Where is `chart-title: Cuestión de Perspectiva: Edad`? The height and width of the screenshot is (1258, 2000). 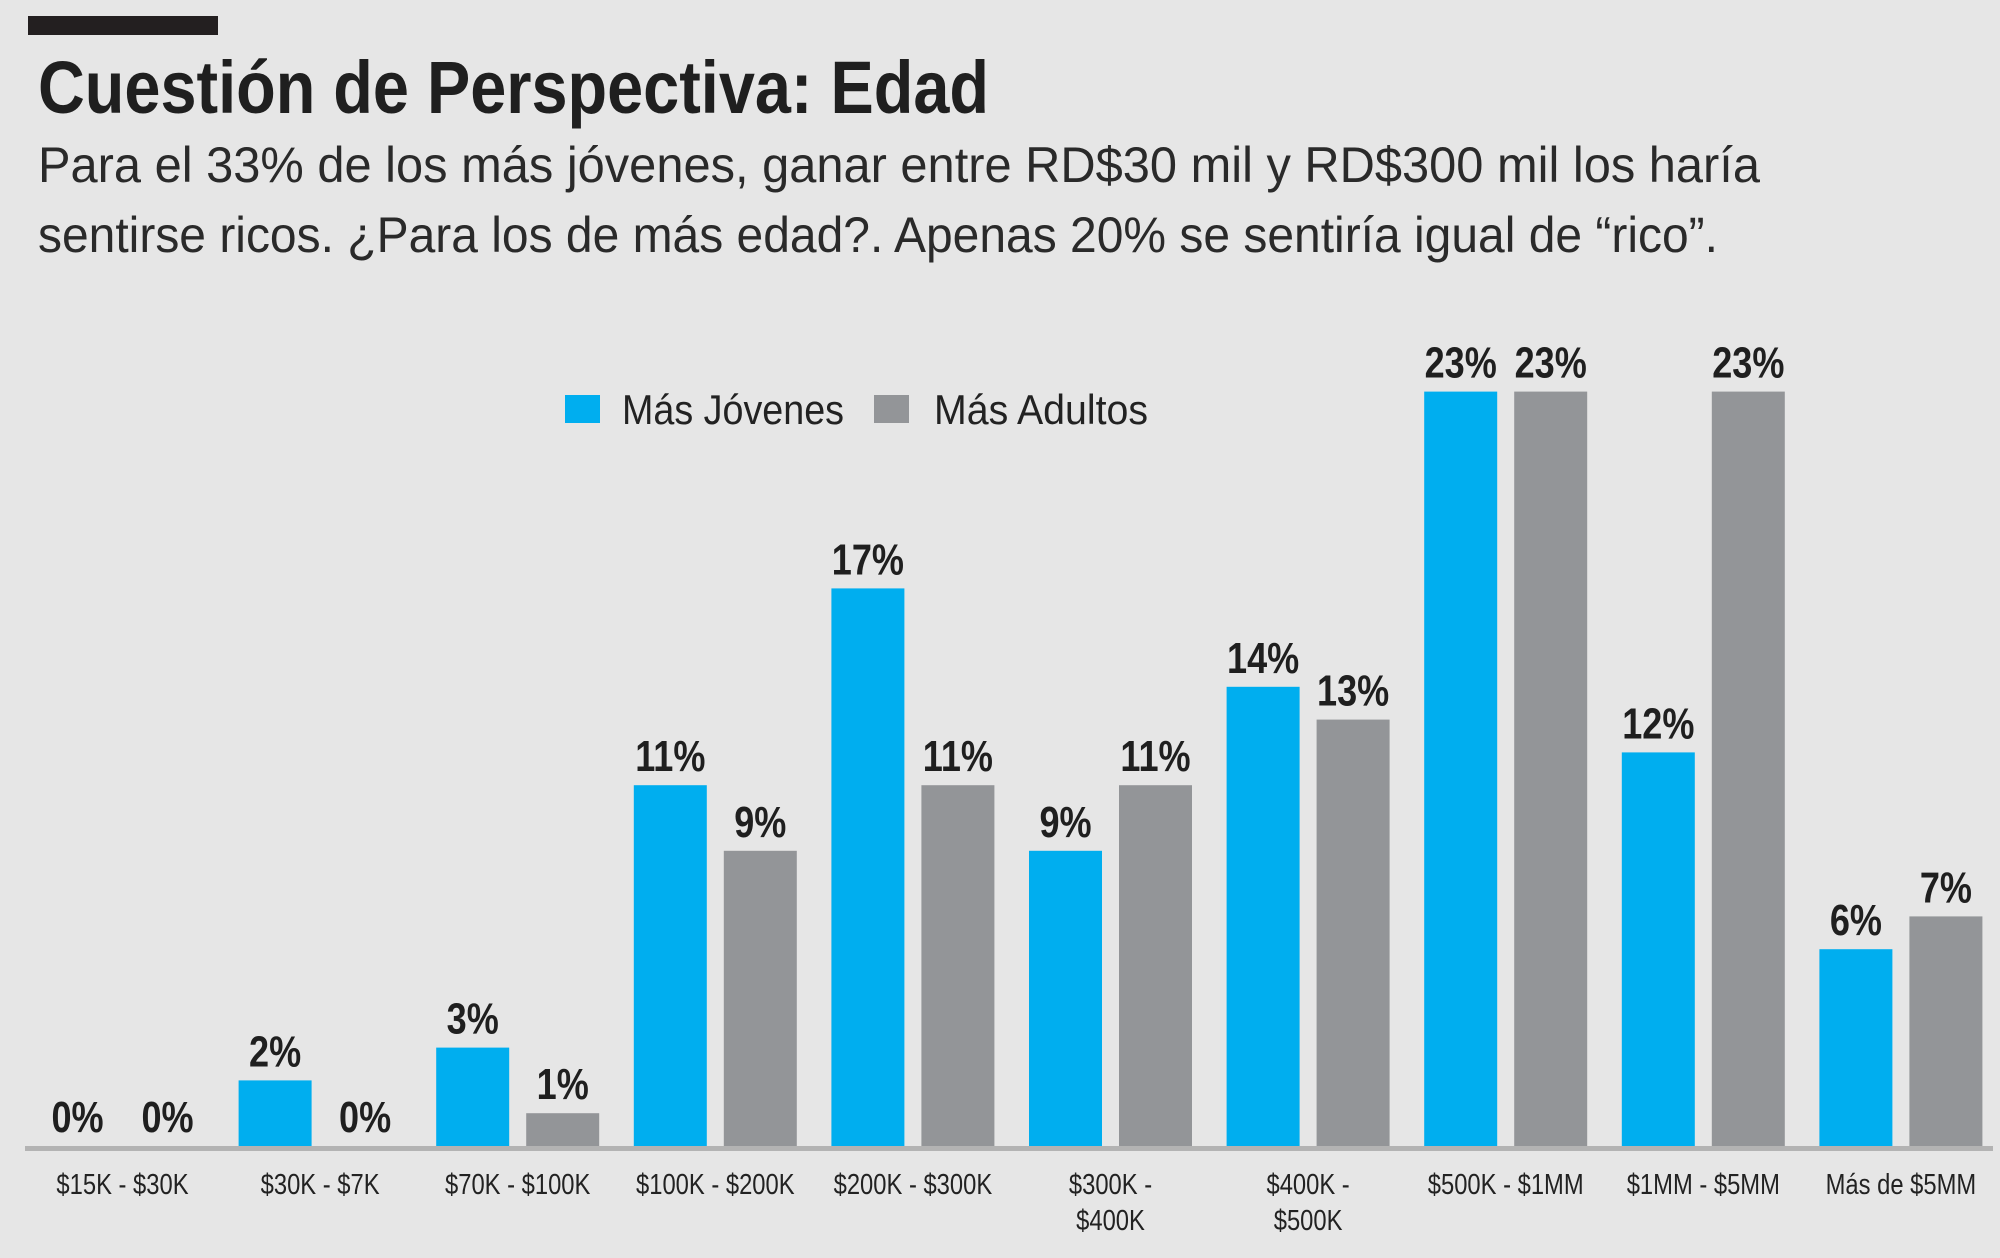 chart-title: Cuestión de Perspectiva: Edad is located at coordinates (513, 87).